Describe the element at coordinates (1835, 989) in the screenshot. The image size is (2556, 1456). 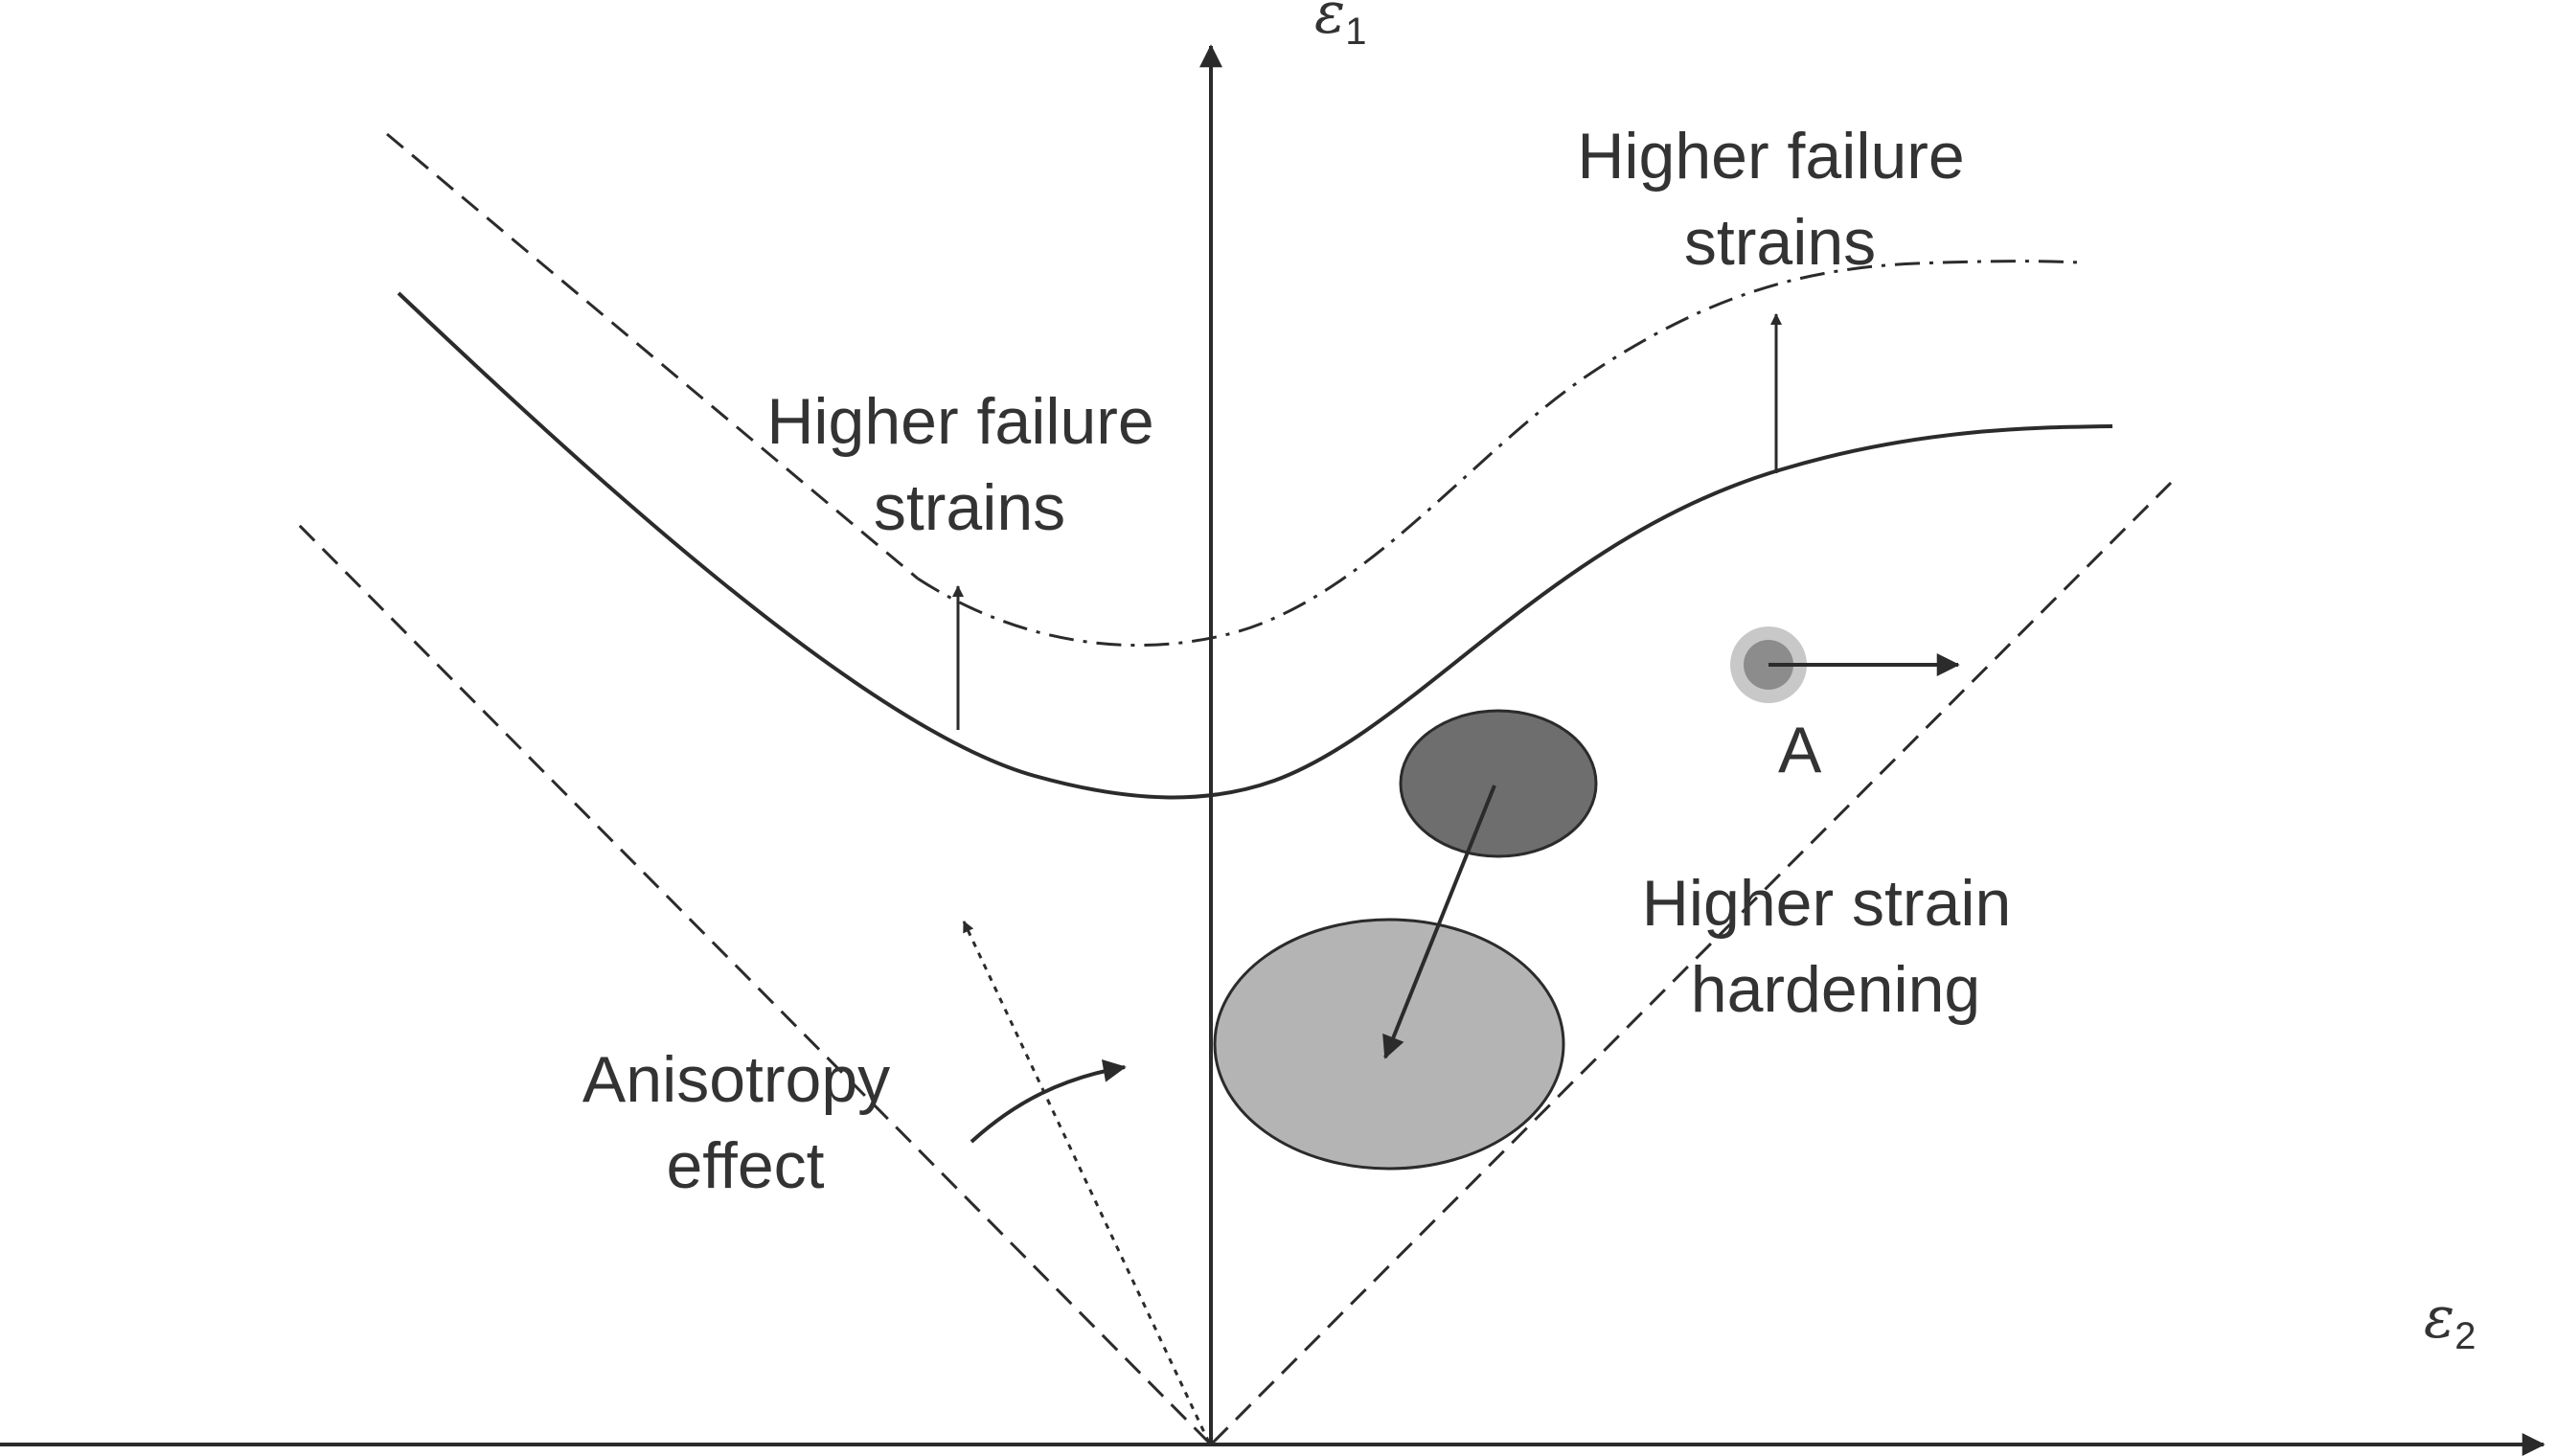
I see `hardening-label-line2: hardening` at that location.